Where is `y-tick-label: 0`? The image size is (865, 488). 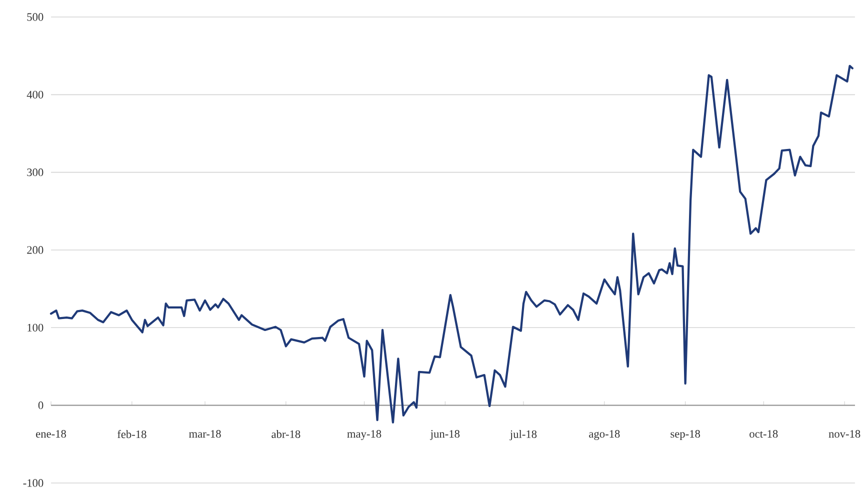
y-tick-label: 0 is located at coordinates (41, 406).